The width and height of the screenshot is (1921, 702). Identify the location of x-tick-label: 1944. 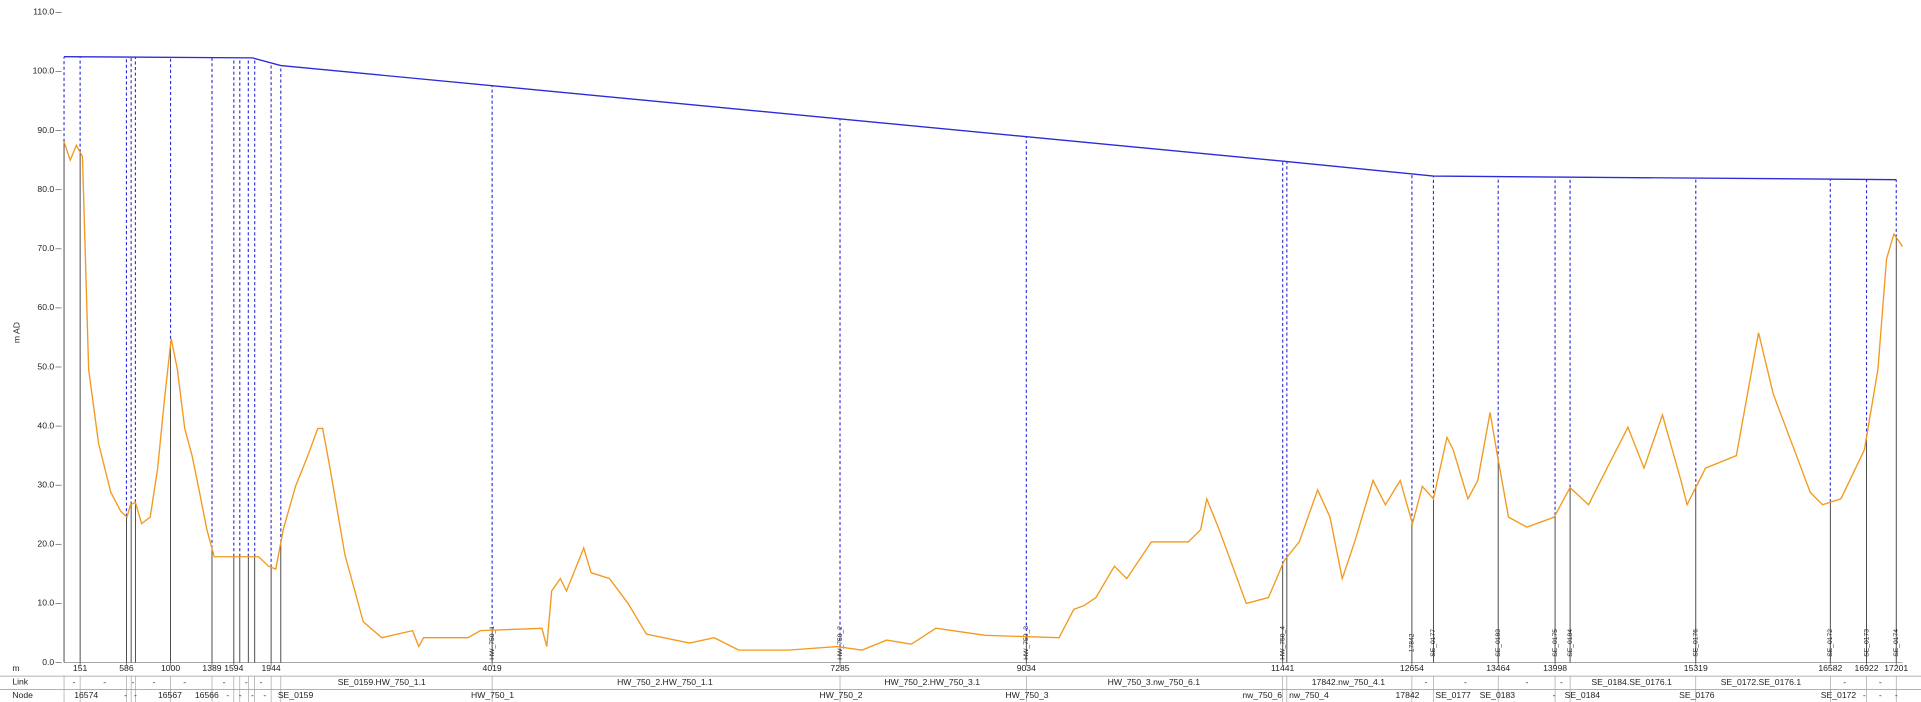
(271, 668).